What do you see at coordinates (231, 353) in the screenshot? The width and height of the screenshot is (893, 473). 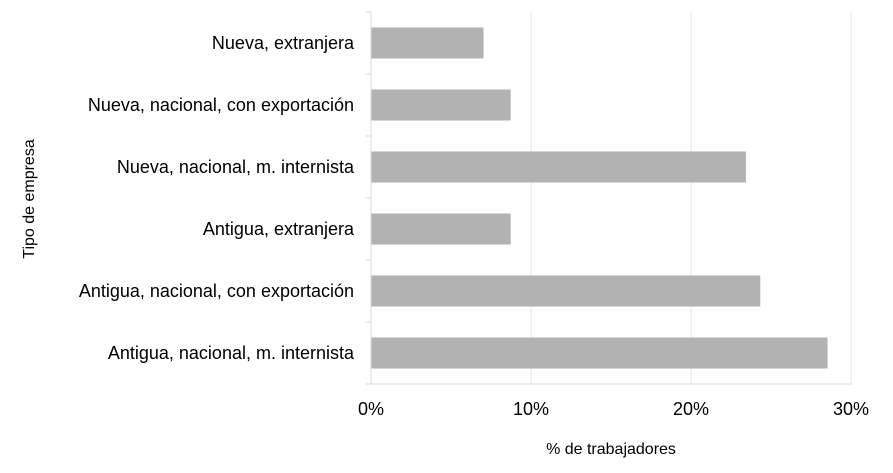 I see `category-label-6: Antigua, nacional, m. internista` at bounding box center [231, 353].